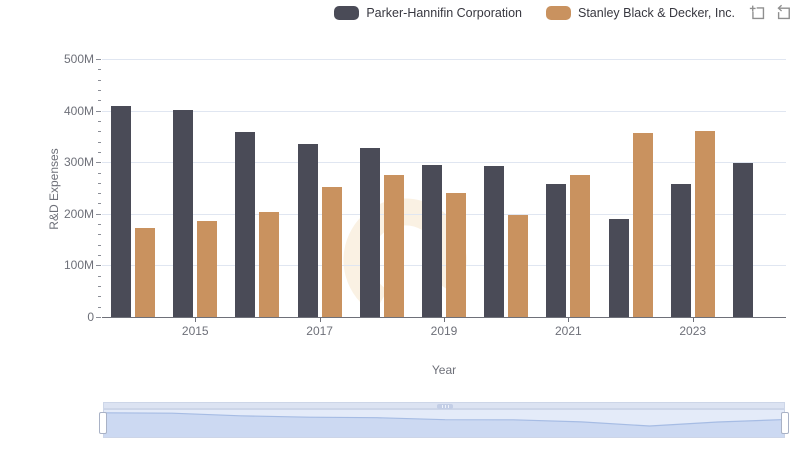 The image size is (800, 461). I want to click on bar-stanley-2019, so click(456, 255).